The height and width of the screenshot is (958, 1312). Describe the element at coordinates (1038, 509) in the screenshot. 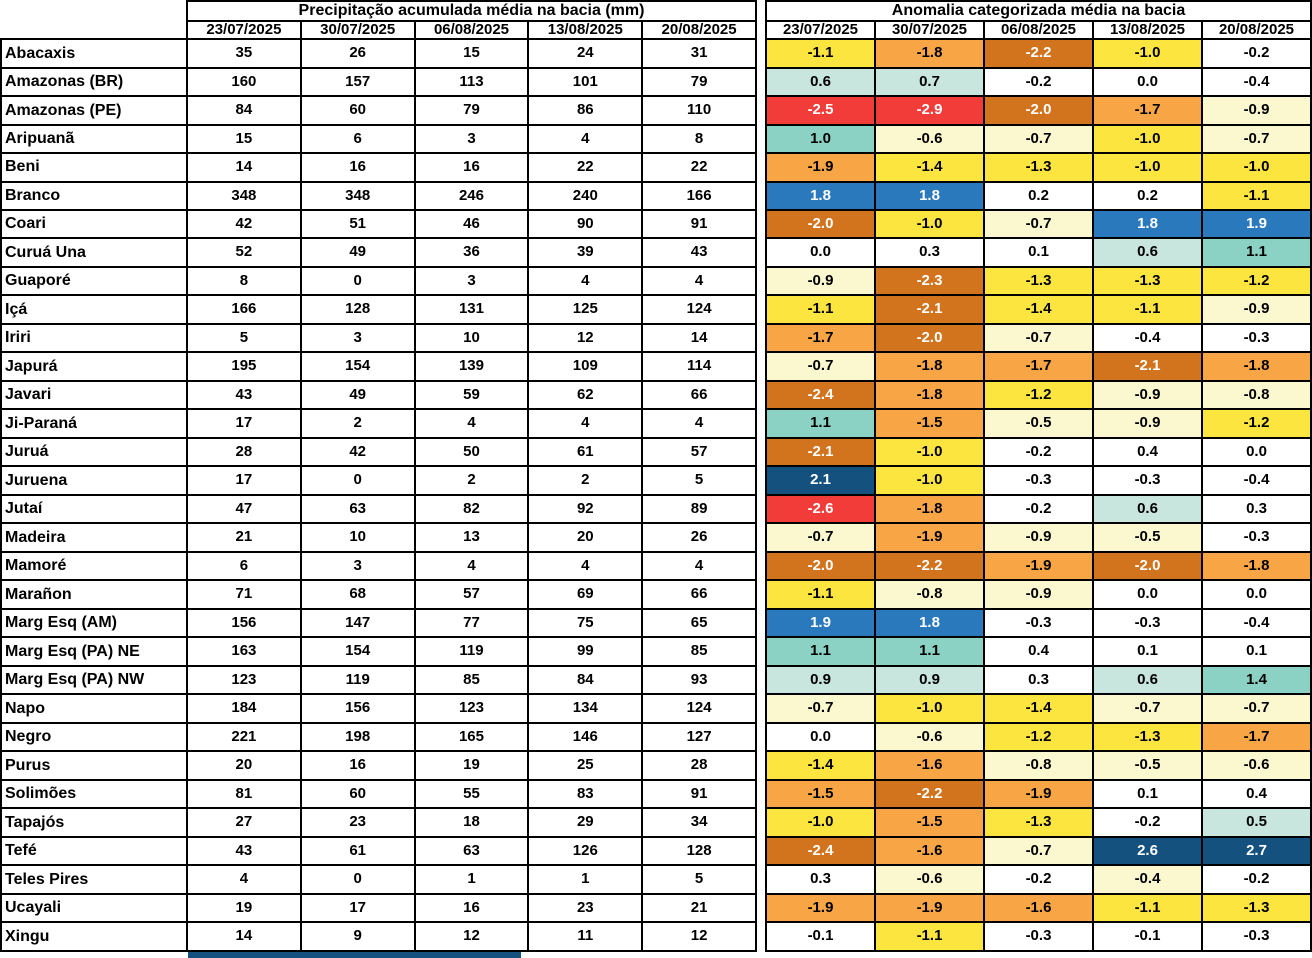

I see `anomaly-row: -2.6 -1.8 -0.2 0.6 0.3` at that location.